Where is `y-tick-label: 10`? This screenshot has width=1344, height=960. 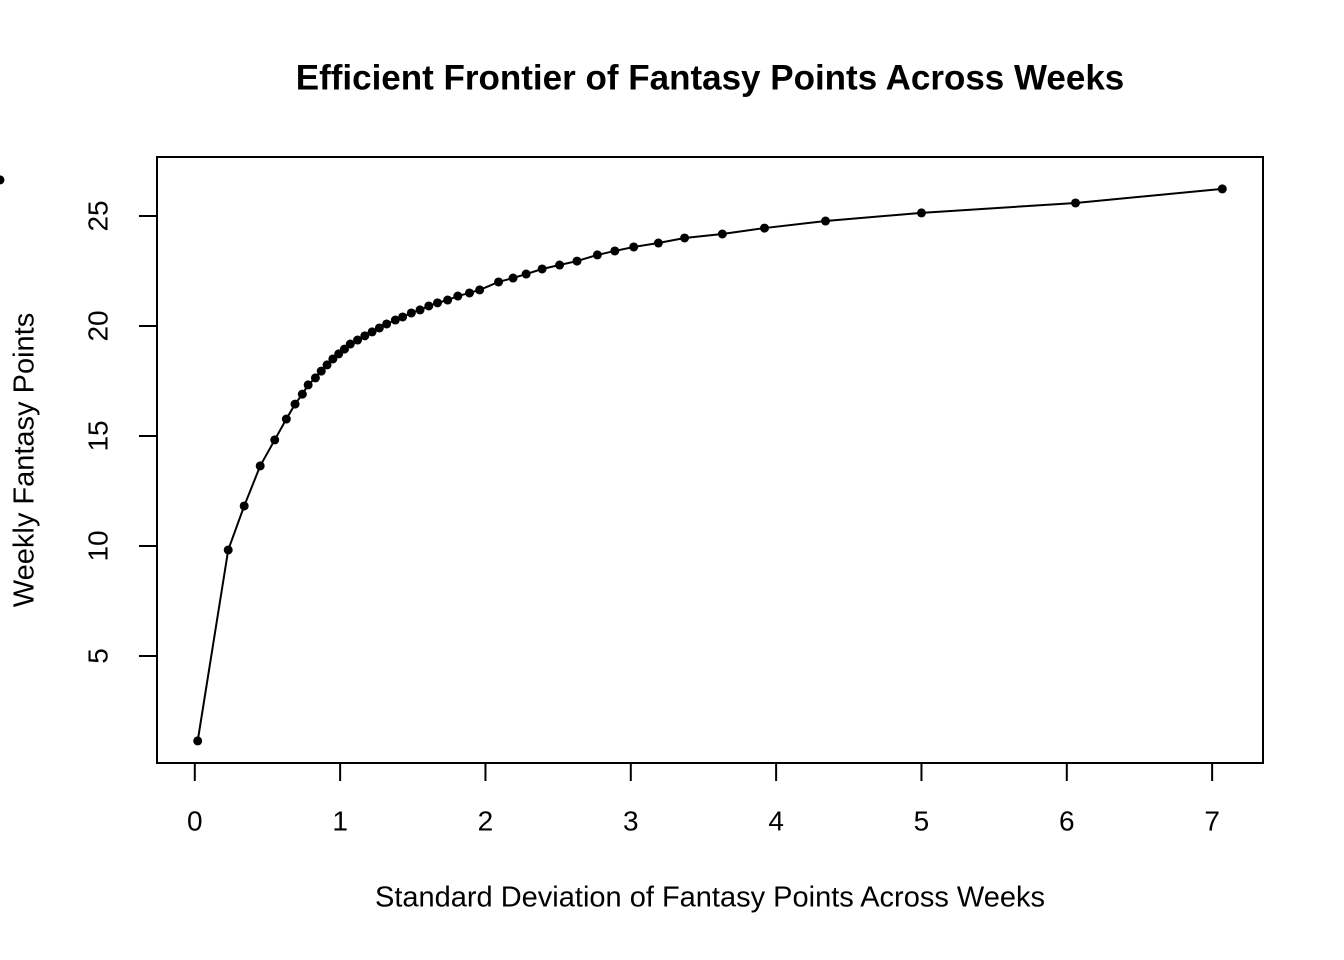 y-tick-label: 10 is located at coordinates (97, 545).